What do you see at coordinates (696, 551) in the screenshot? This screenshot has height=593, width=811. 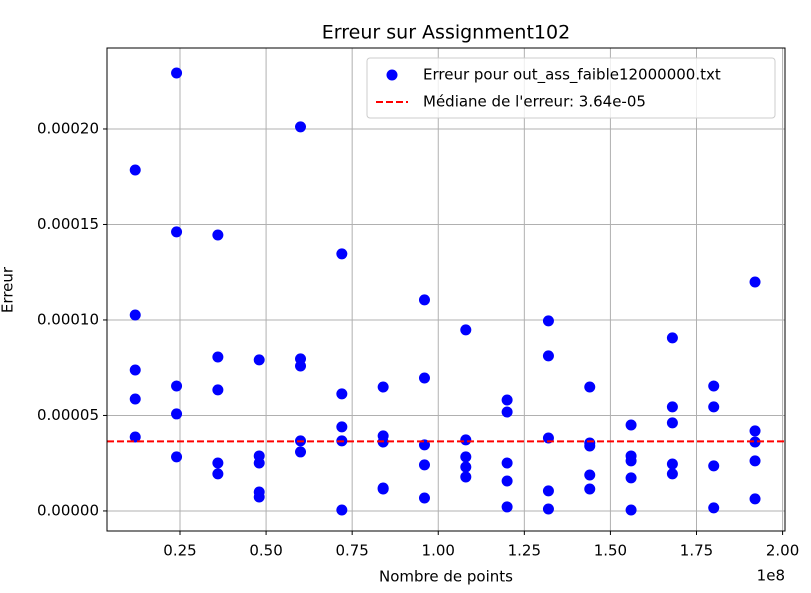 I see `x-tick-label: 1.75` at bounding box center [696, 551].